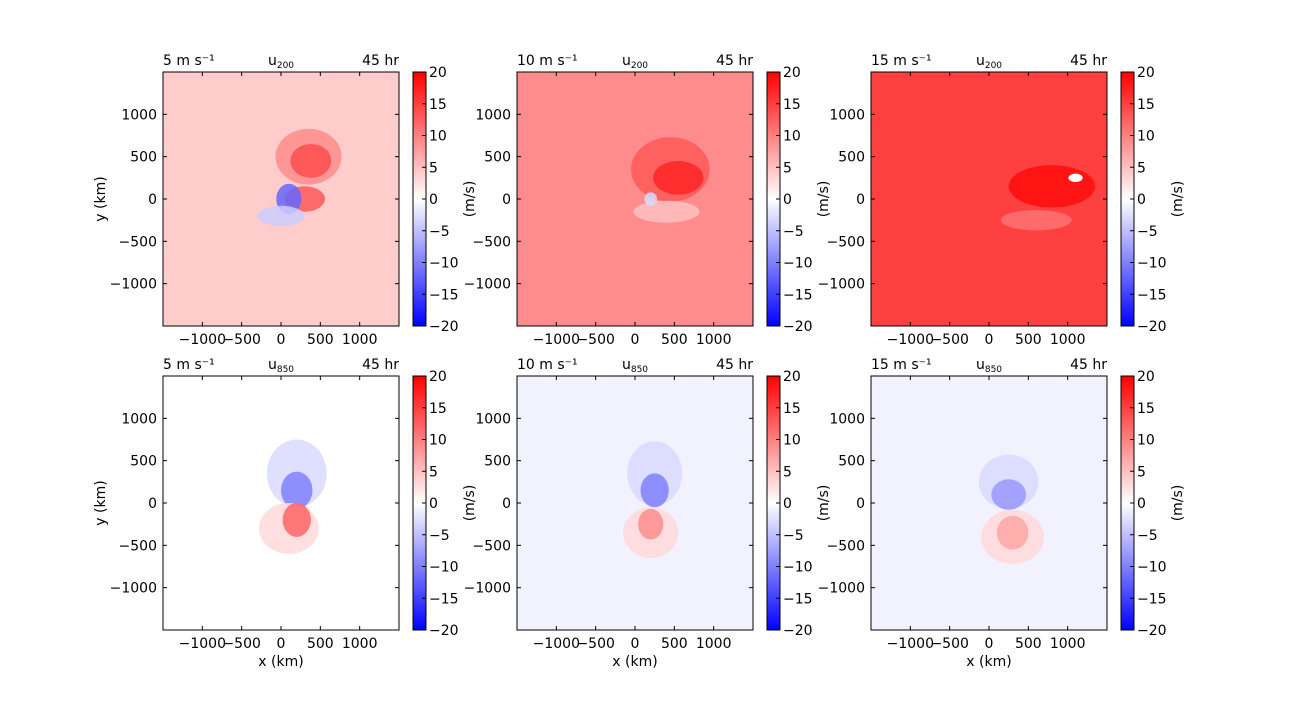  I want to click on panel-title-left: 10 m s⁻¹, so click(547, 61).